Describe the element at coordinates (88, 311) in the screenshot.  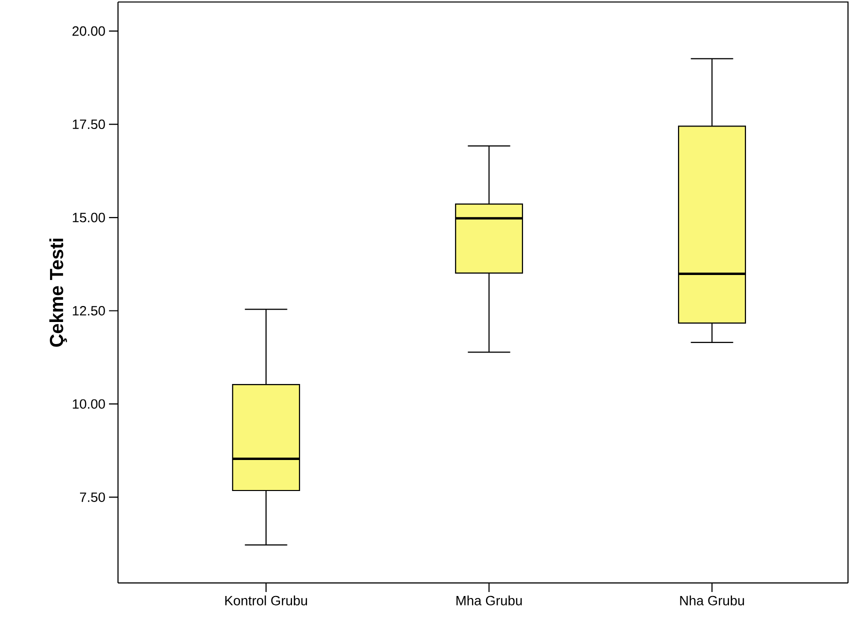
I see `y-tick-label: 12.50` at that location.